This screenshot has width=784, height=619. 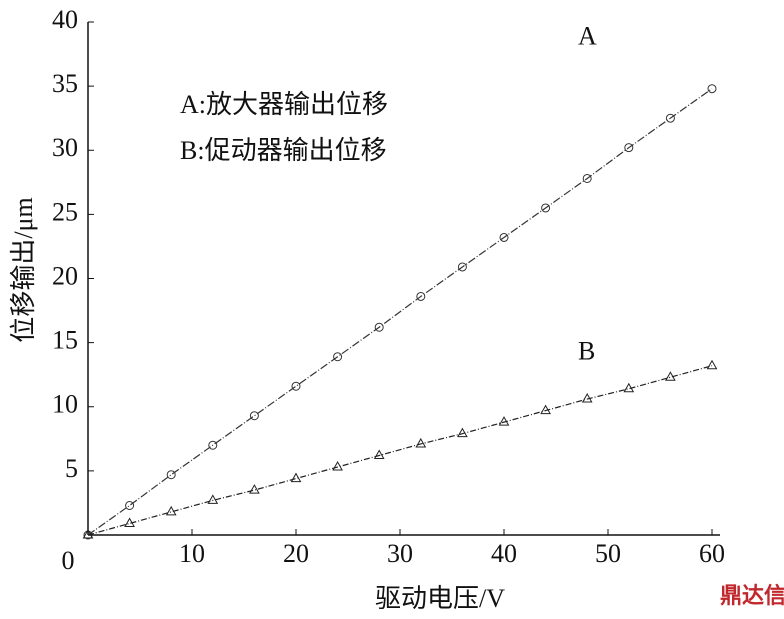 What do you see at coordinates (608, 553) in the screenshot?
I see `x-tick-label: 50` at bounding box center [608, 553].